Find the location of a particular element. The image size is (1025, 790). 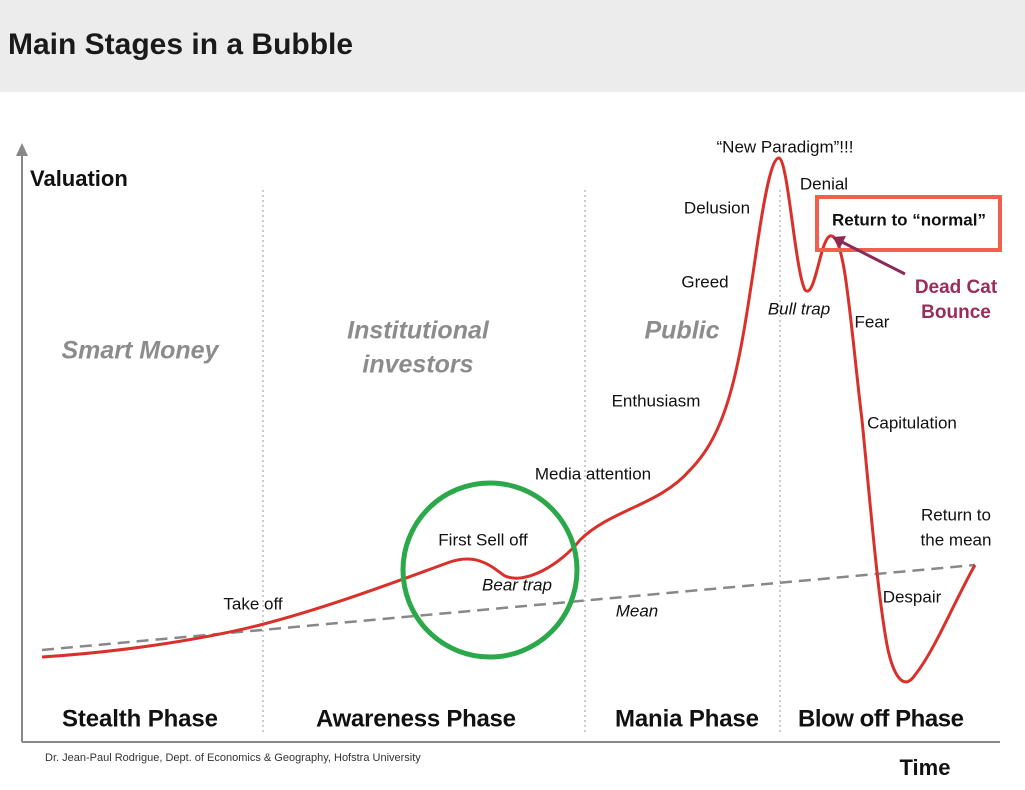

group-label: Public is located at coordinates (681, 331).